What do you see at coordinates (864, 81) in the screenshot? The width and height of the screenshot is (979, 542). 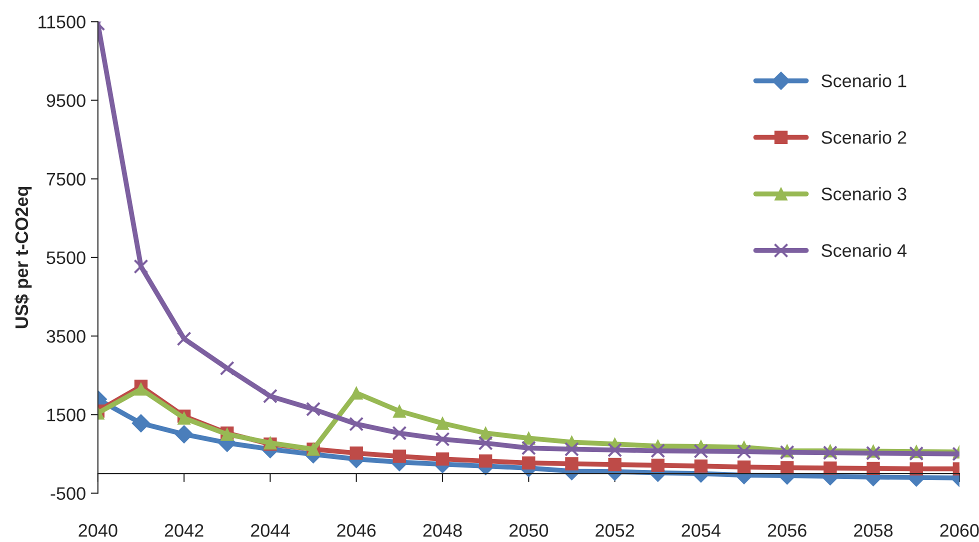 I see `legend-label: Scenario 1` at bounding box center [864, 81].